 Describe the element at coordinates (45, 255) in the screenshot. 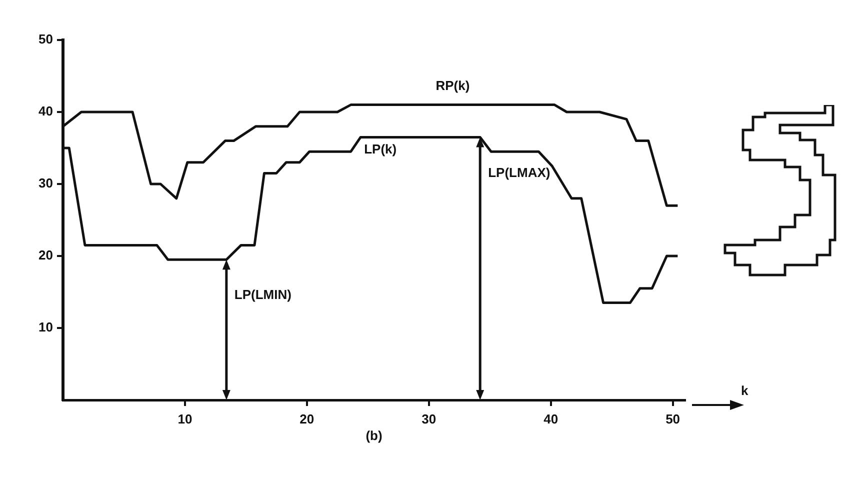

I see `y-tick-label: 20` at that location.